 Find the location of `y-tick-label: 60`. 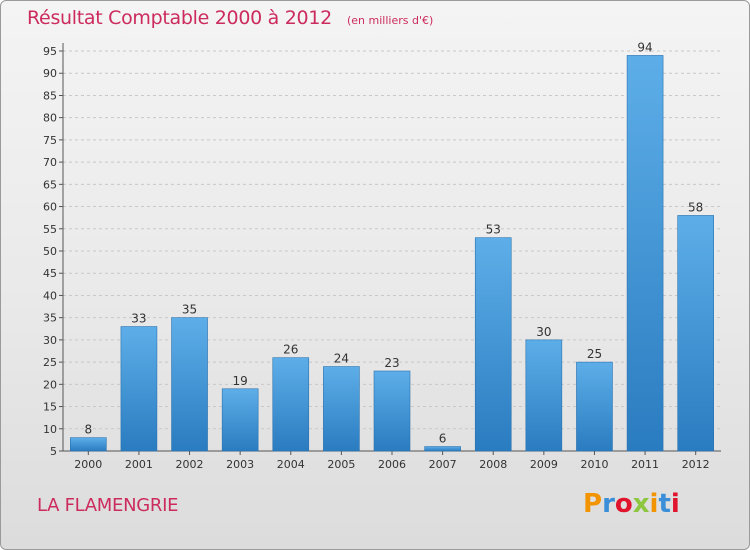

y-tick-label: 60 is located at coordinates (50, 207).